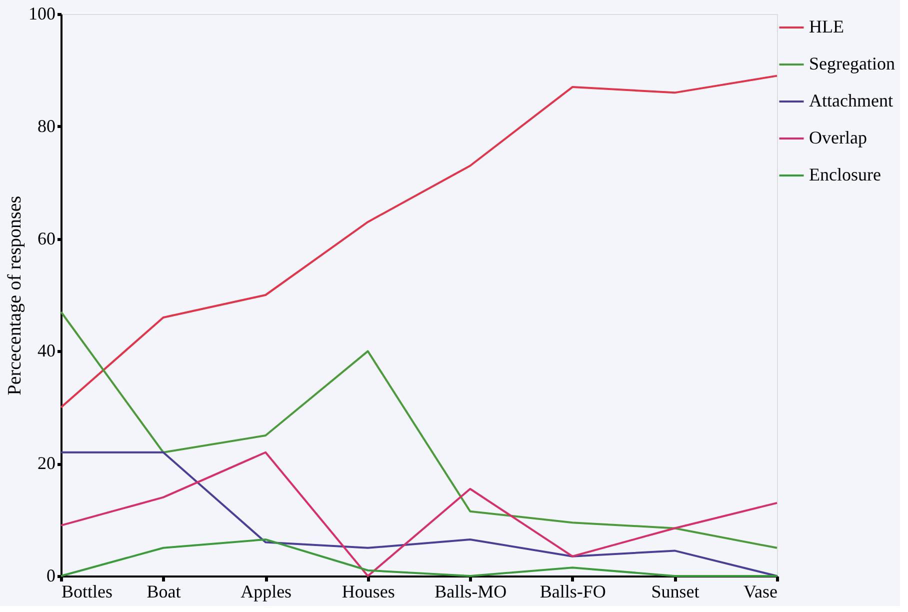 The height and width of the screenshot is (612, 908). Describe the element at coordinates (675, 592) in the screenshot. I see `x-tick-label: Sunset` at that location.